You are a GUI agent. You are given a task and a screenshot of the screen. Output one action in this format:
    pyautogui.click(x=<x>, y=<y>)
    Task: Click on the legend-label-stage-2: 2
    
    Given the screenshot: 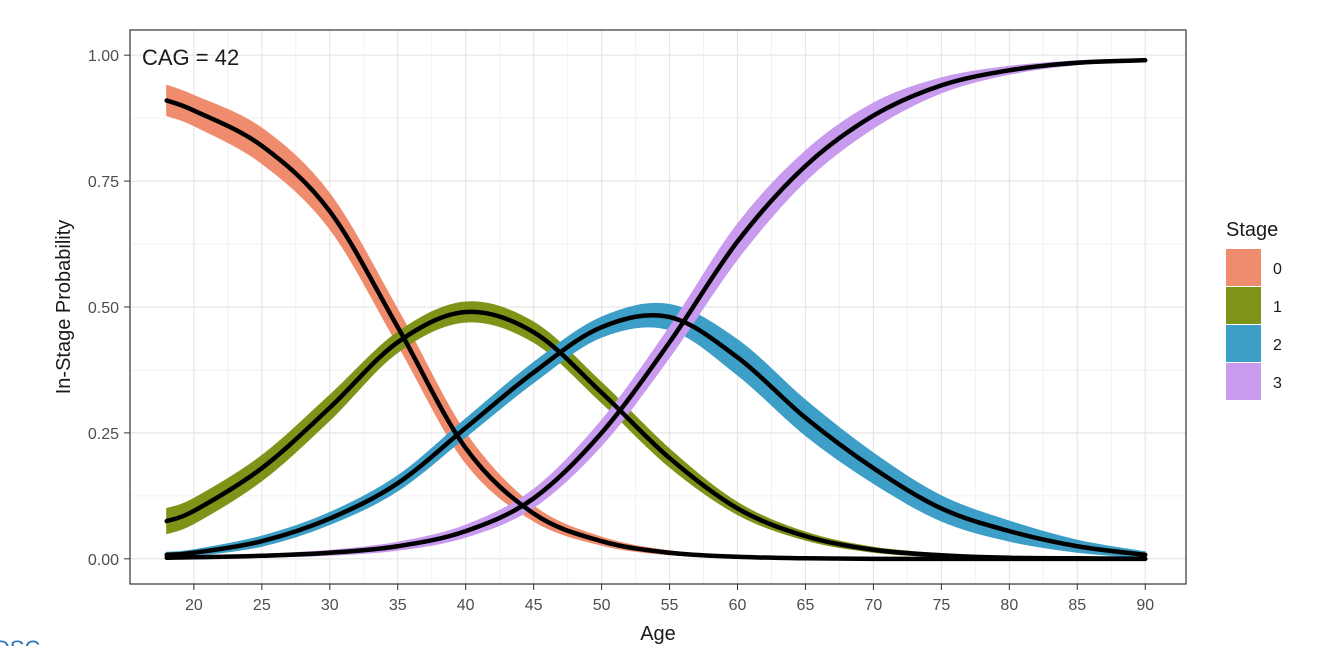 What is the action you would take?
    pyautogui.click(x=1277, y=345)
    